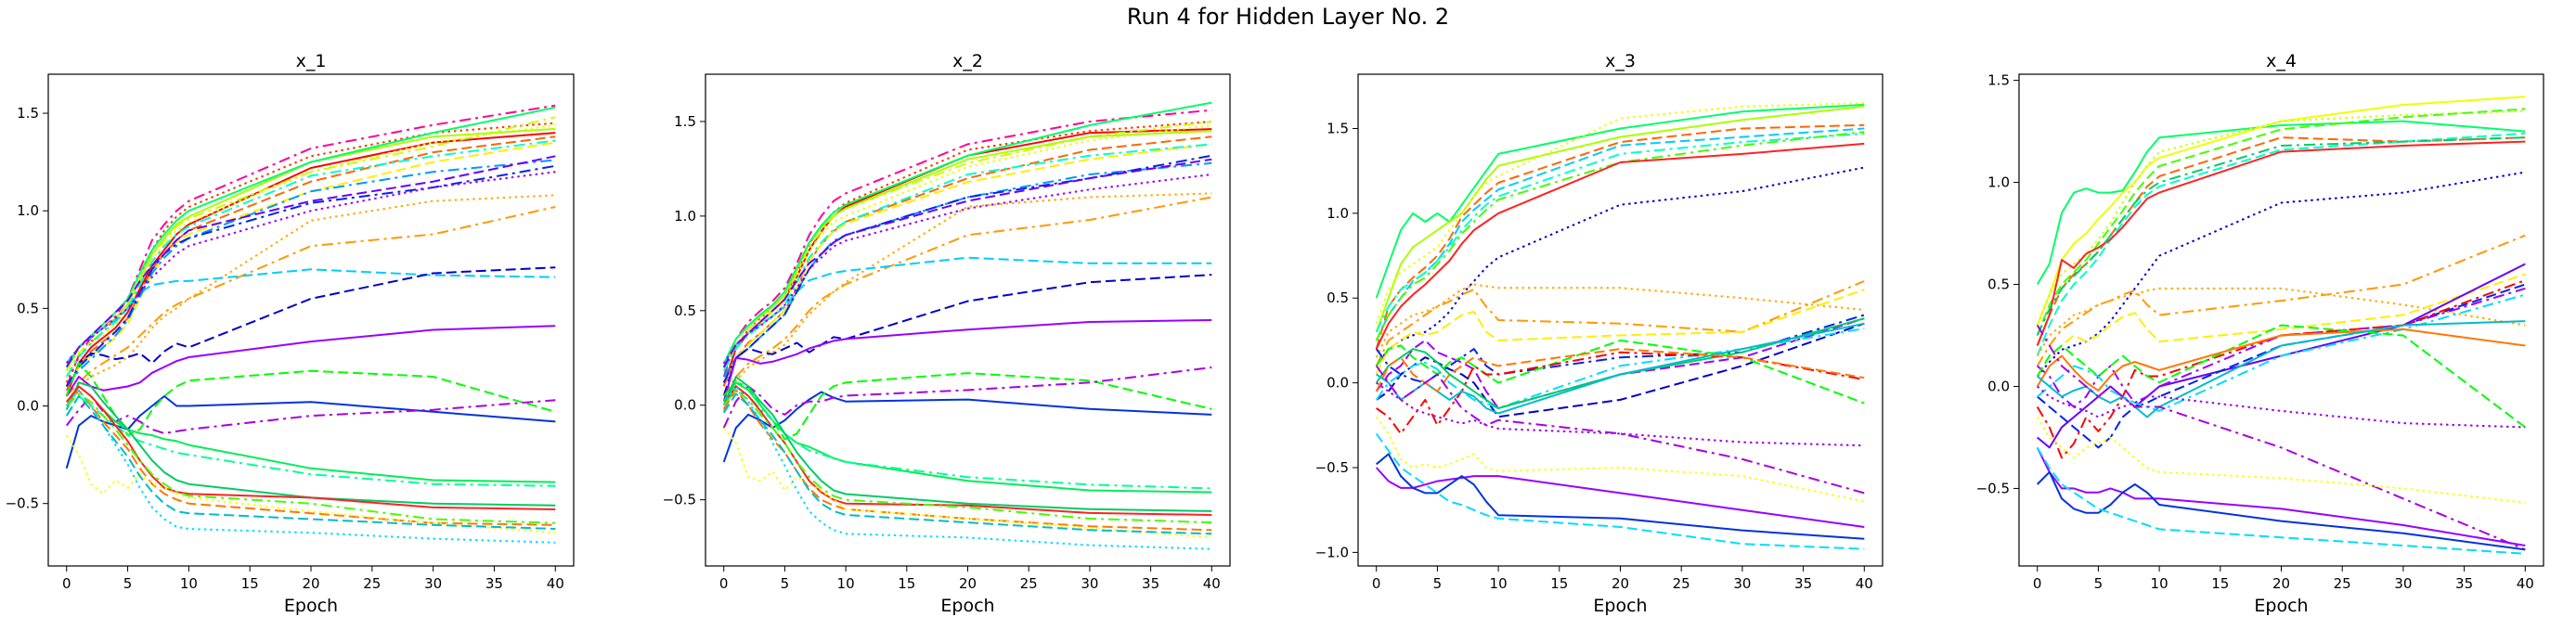 The width and height of the screenshot is (2576, 617). Describe the element at coordinates (1089, 583) in the screenshot. I see `x-tick-label: 30` at that location.